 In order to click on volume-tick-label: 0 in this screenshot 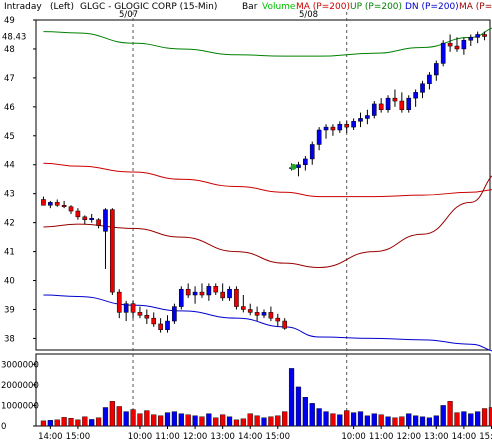, I will do `click(3, 427)`.